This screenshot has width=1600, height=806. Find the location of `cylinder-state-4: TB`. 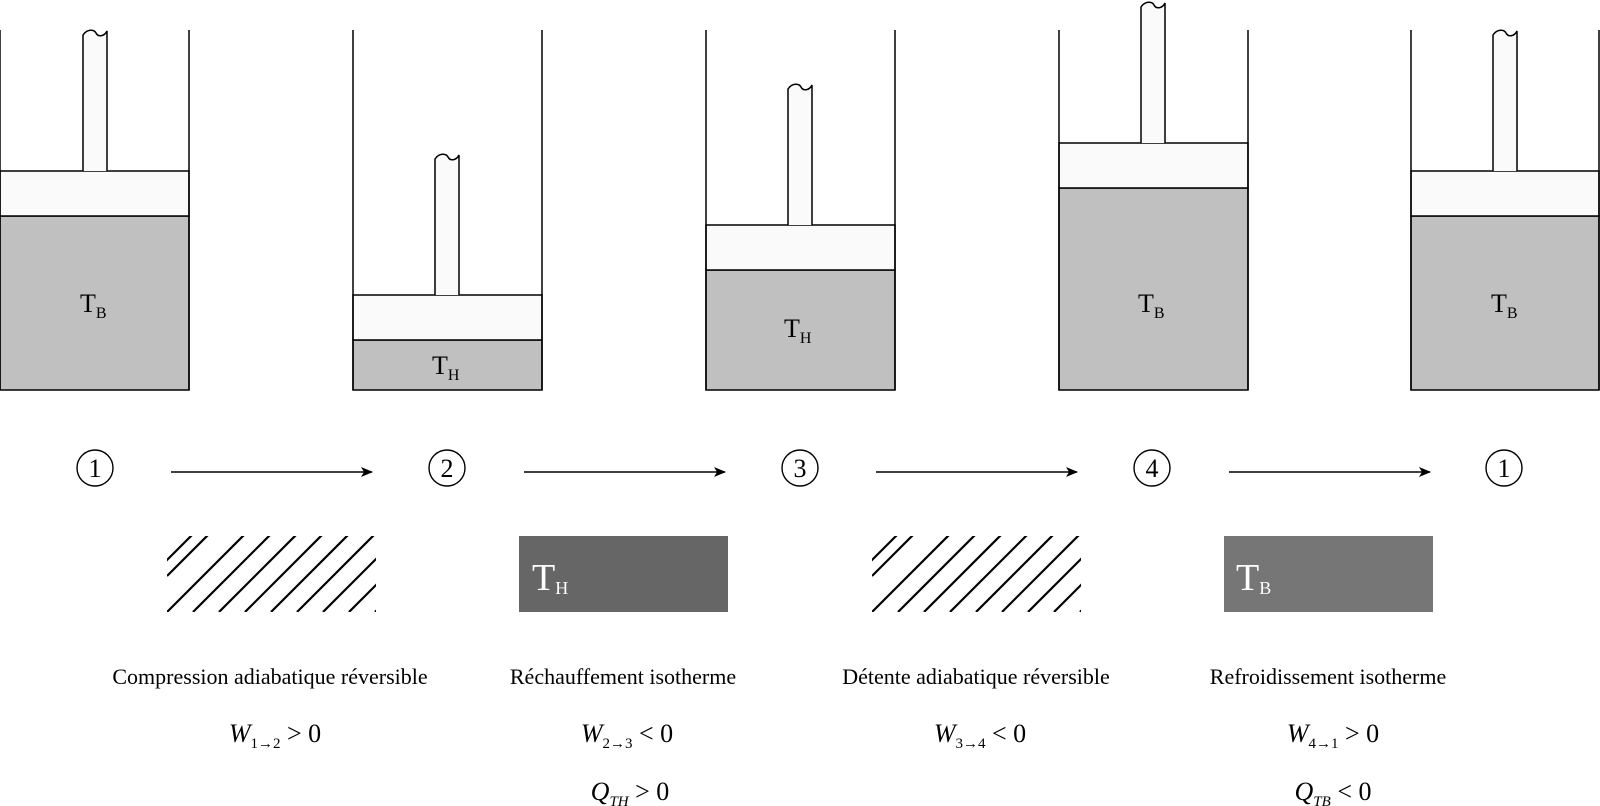

cylinder-state-4: TB is located at coordinates (1153, 196).